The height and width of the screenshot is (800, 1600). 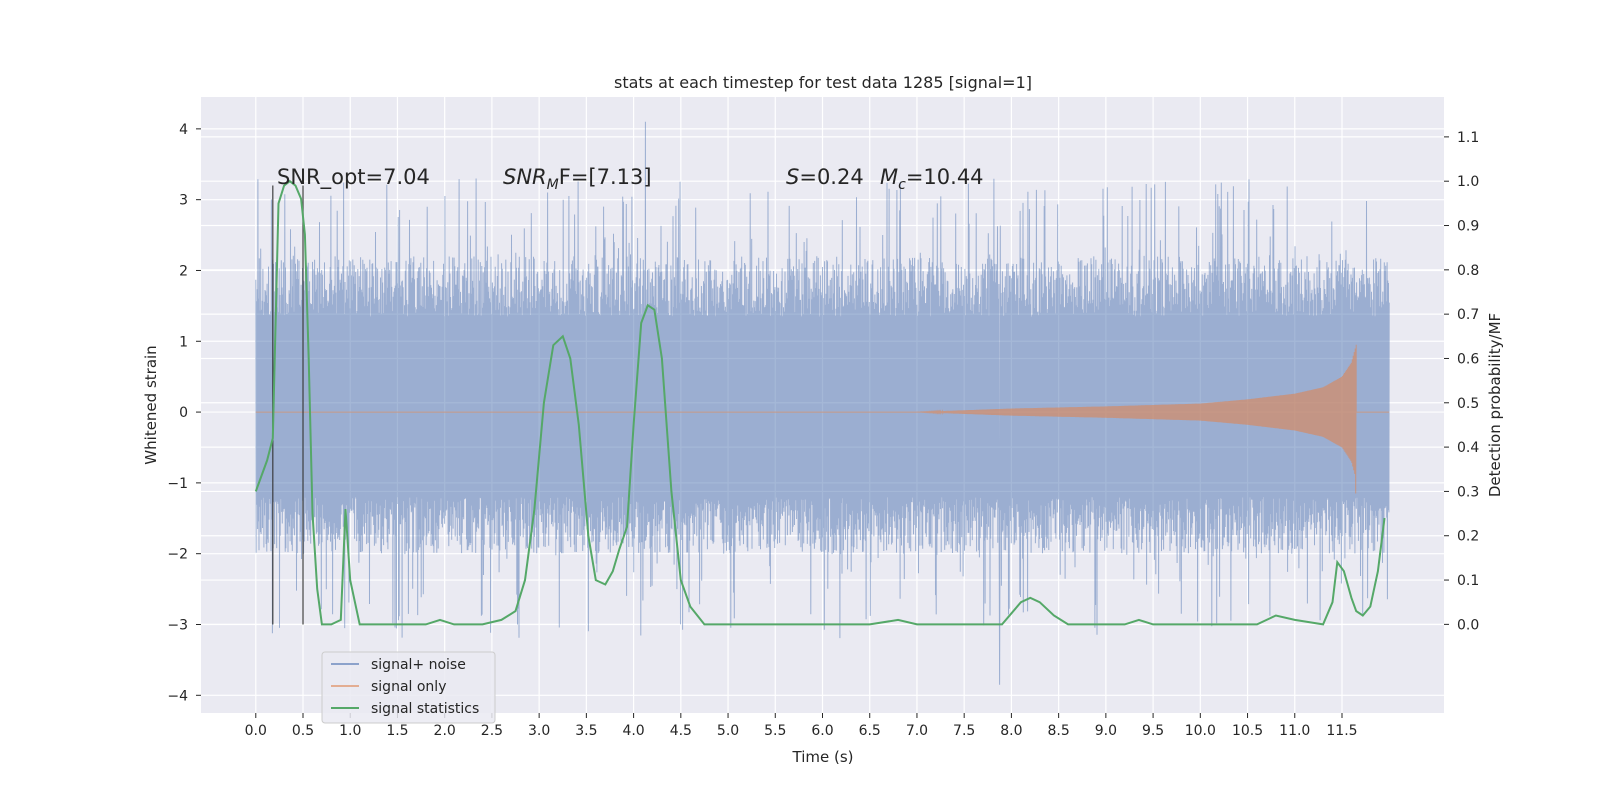 I want to click on mc-value: =10.44, so click(x=945, y=177).